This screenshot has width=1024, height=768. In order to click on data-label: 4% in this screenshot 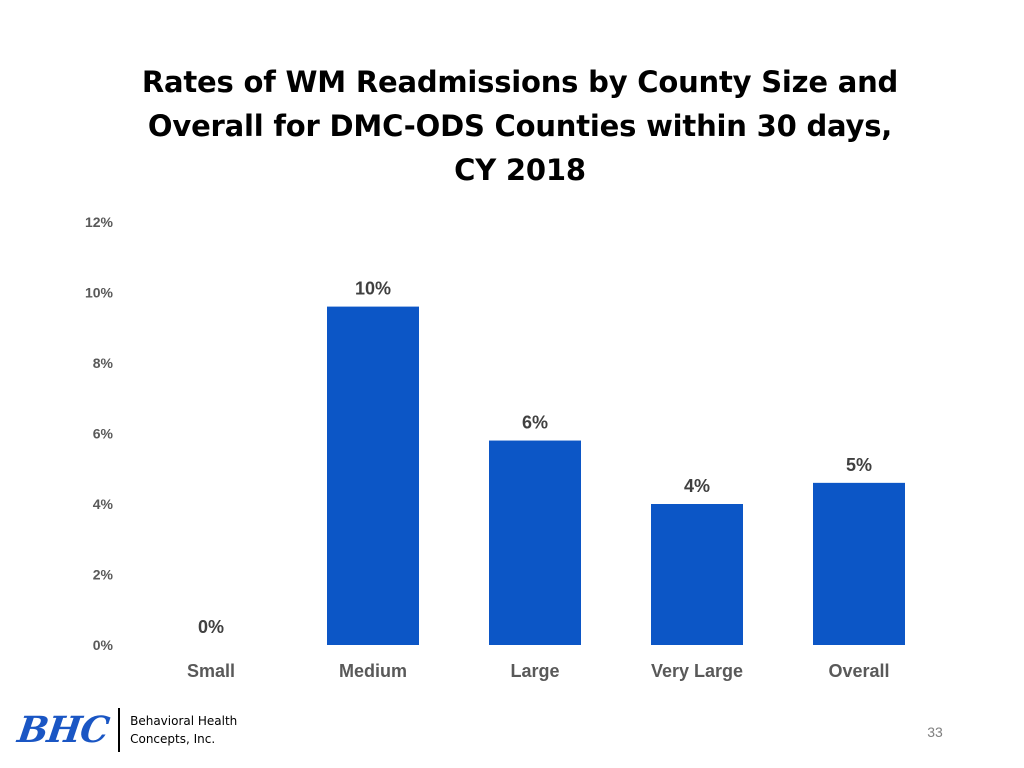, I will do `click(697, 486)`.